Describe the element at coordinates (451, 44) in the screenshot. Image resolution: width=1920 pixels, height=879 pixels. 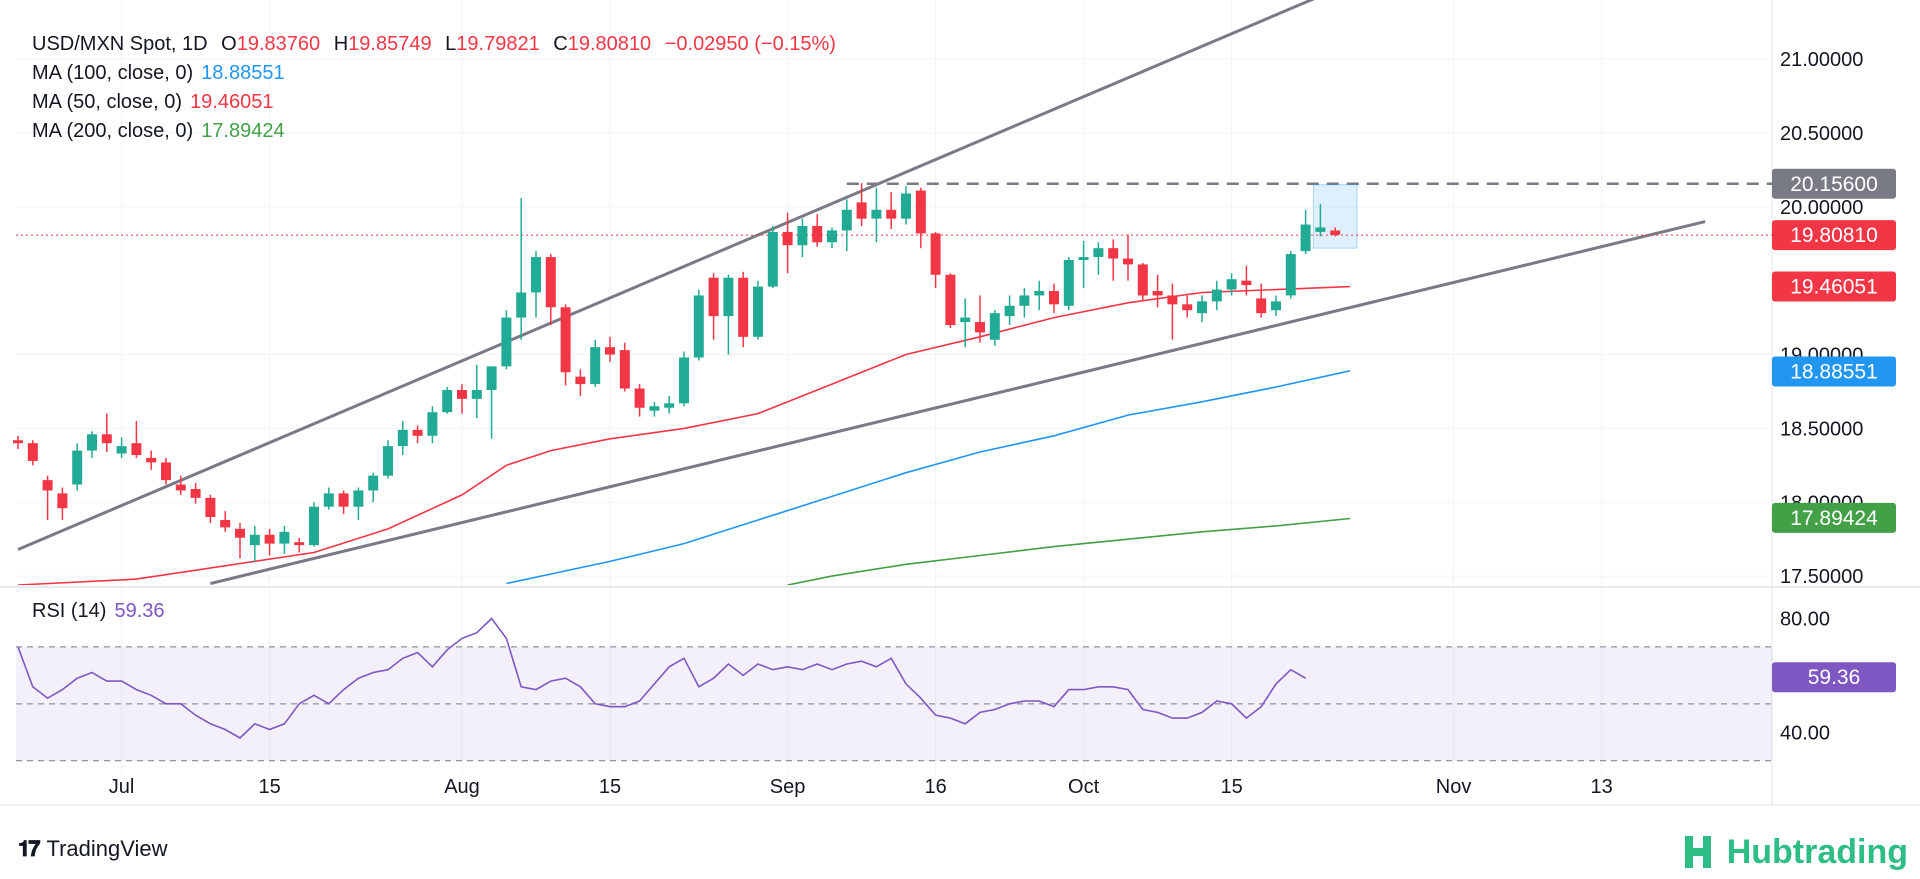
I see `low-label: L` at that location.